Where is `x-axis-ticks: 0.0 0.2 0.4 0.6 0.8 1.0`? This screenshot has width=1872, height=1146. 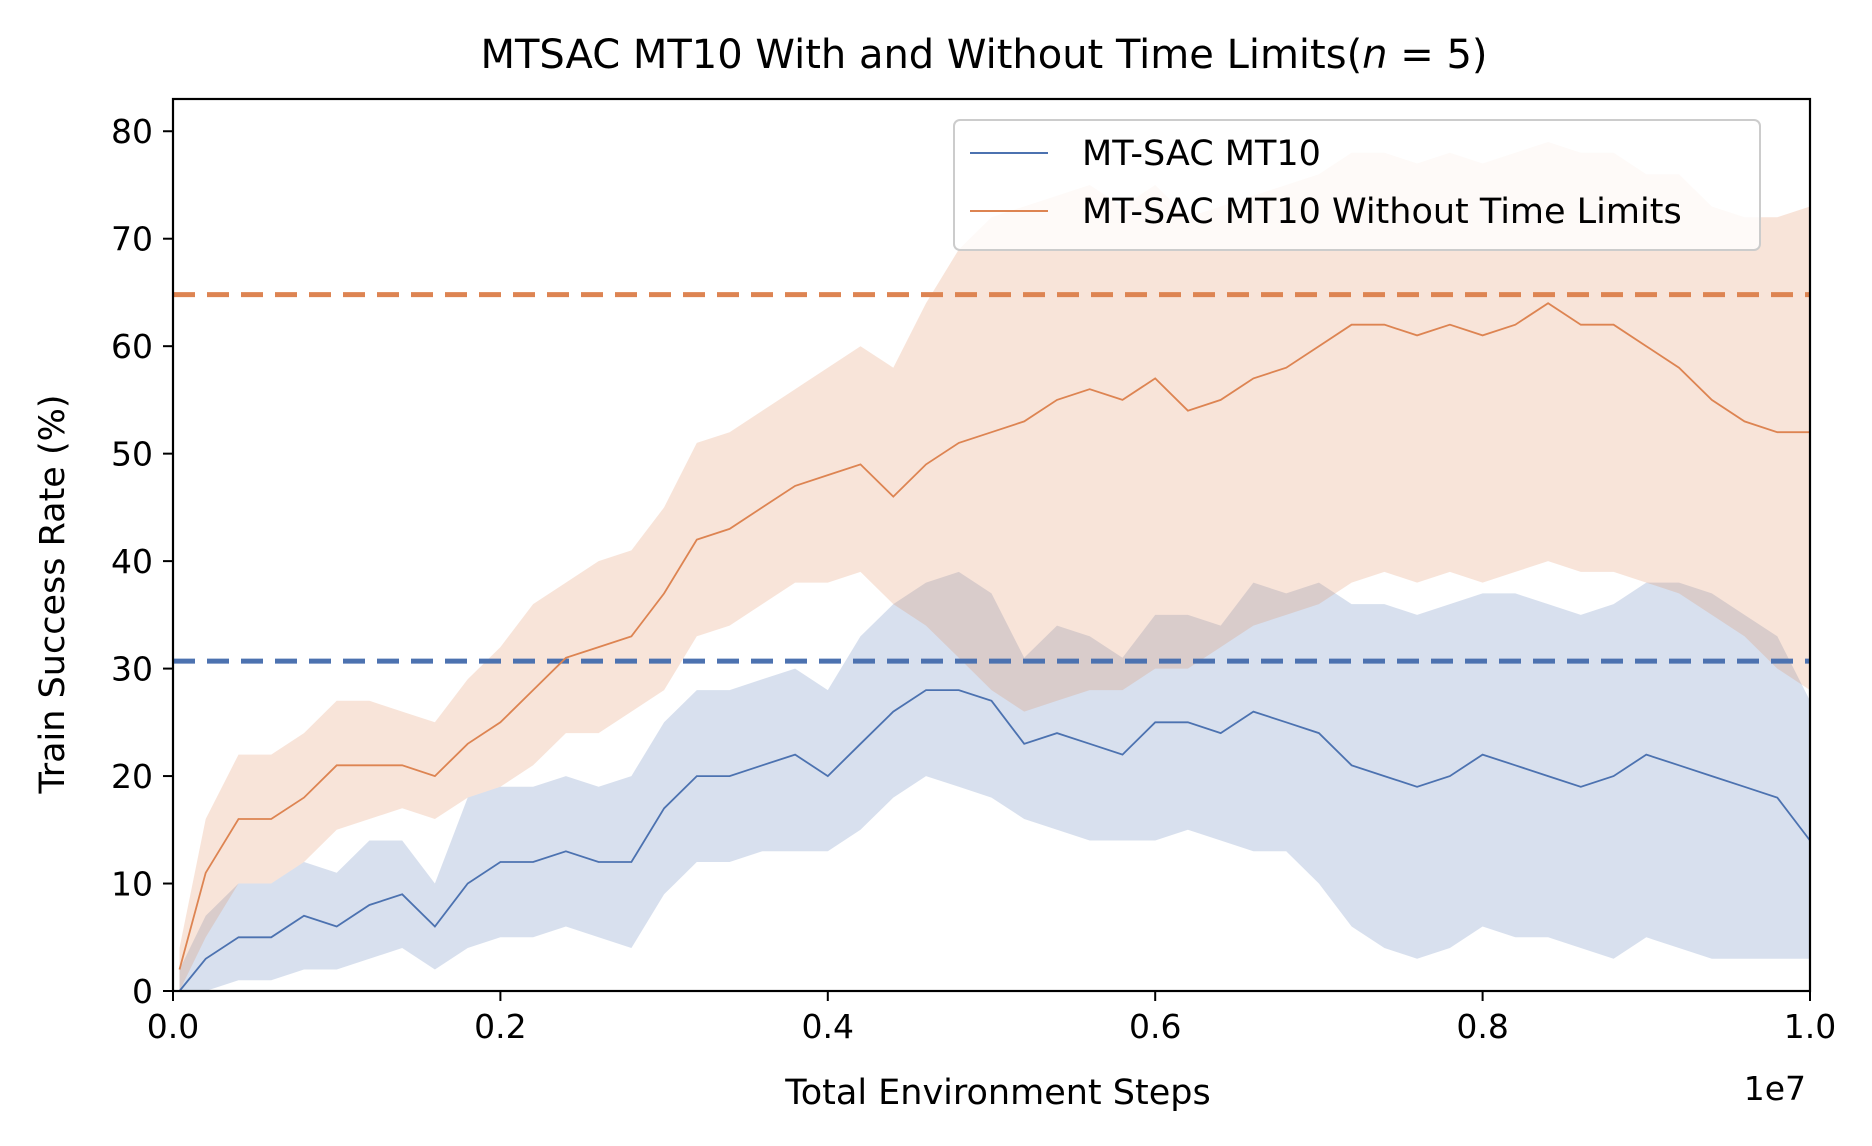
x-axis-ticks: 0.0 0.2 0.4 0.6 0.8 1.0 is located at coordinates (991, 1018).